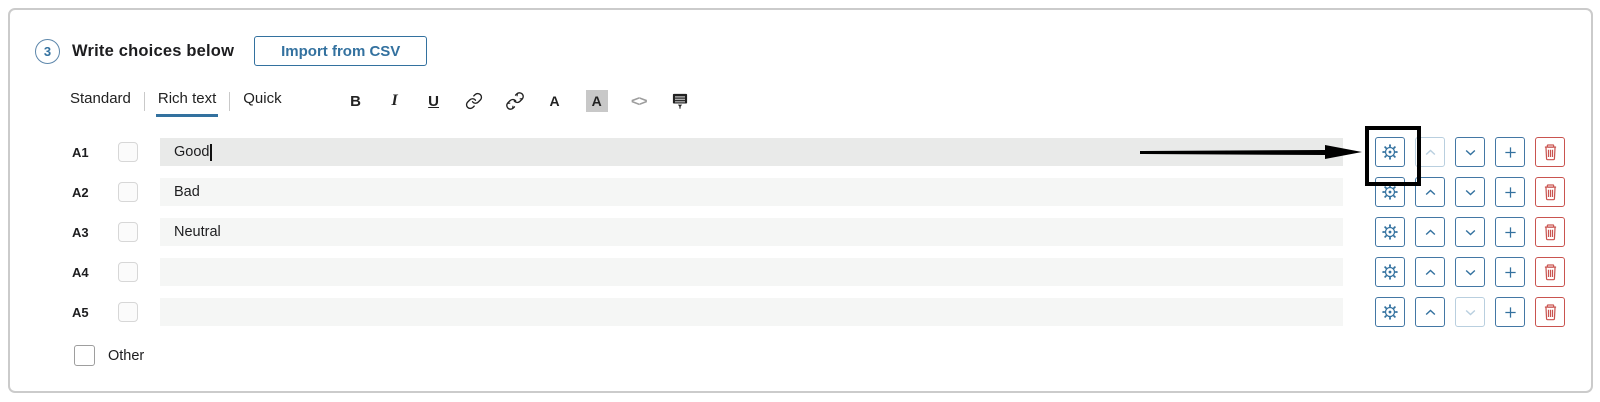  What do you see at coordinates (80, 312) in the screenshot?
I see `row-label: A5` at bounding box center [80, 312].